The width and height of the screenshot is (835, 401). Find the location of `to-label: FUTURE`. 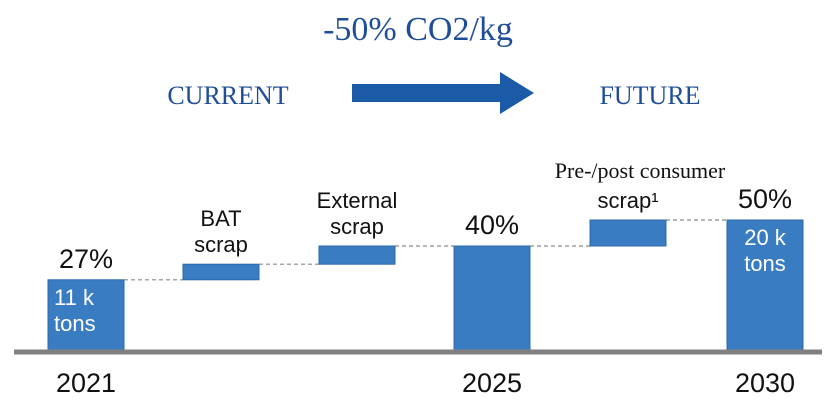

to-label: FUTURE is located at coordinates (649, 95).